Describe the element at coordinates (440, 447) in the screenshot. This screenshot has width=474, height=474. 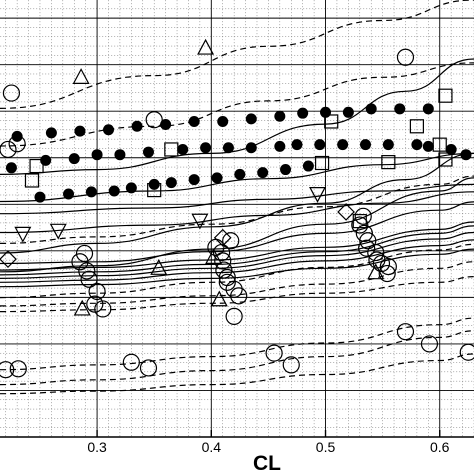
I see `x-tick-label: 0.6` at that location.